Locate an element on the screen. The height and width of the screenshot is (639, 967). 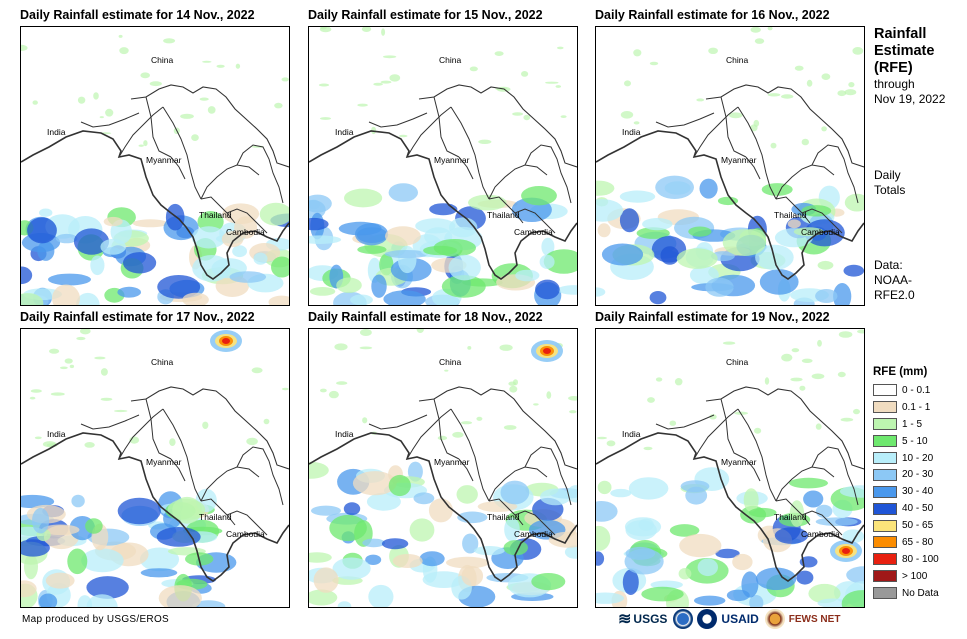
legend-title: RFE (mm) is located at coordinates (900, 372).